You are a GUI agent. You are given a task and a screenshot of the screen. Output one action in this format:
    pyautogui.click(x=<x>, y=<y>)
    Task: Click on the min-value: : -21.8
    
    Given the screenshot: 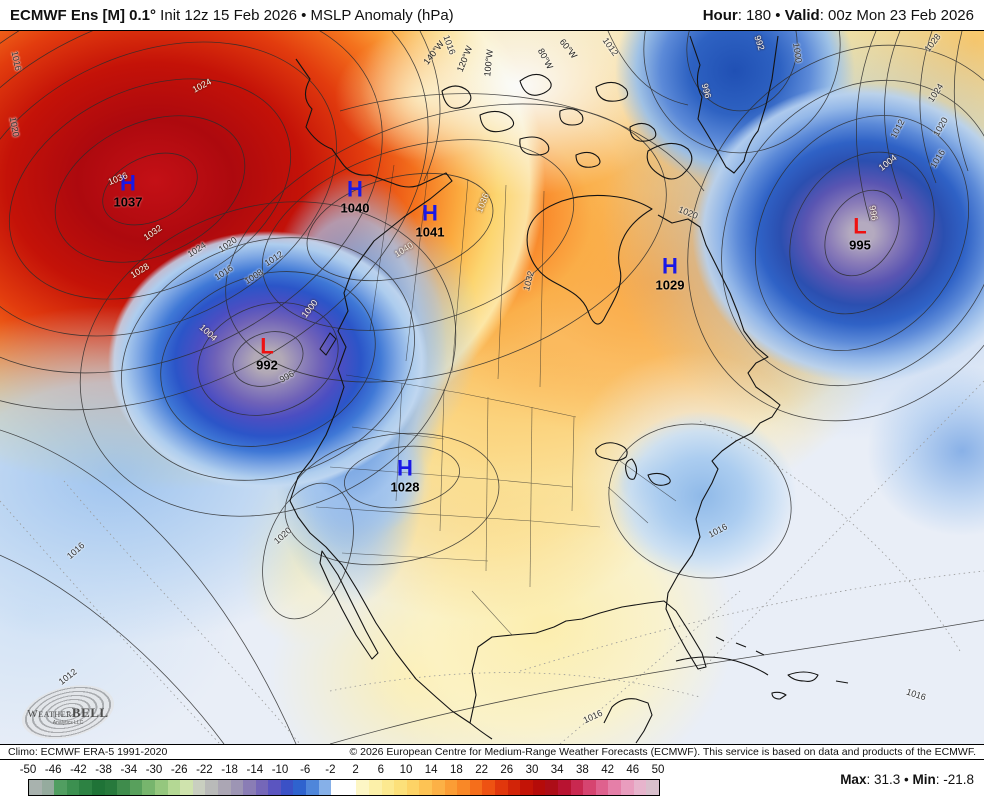 What is the action you would take?
    pyautogui.click(x=954, y=779)
    